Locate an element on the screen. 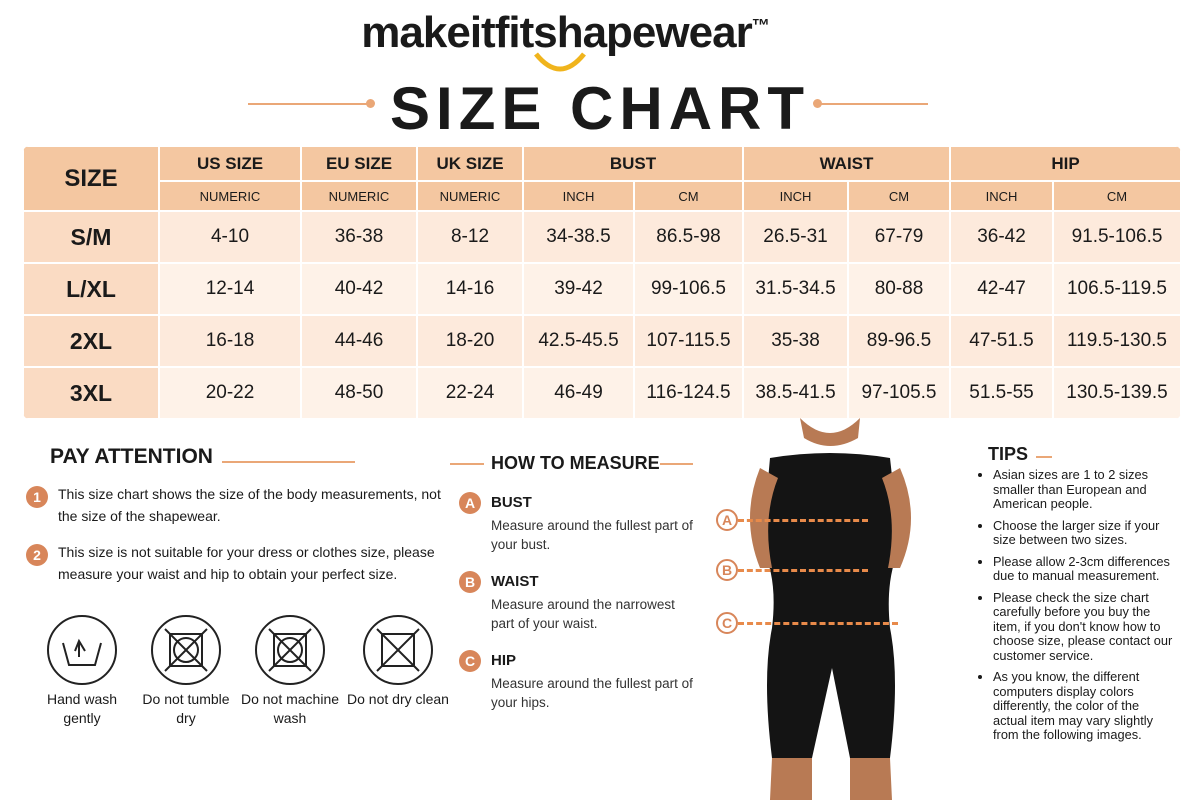 The width and height of the screenshot is (1200, 800). cell: 36-42 is located at coordinates (1001, 237).